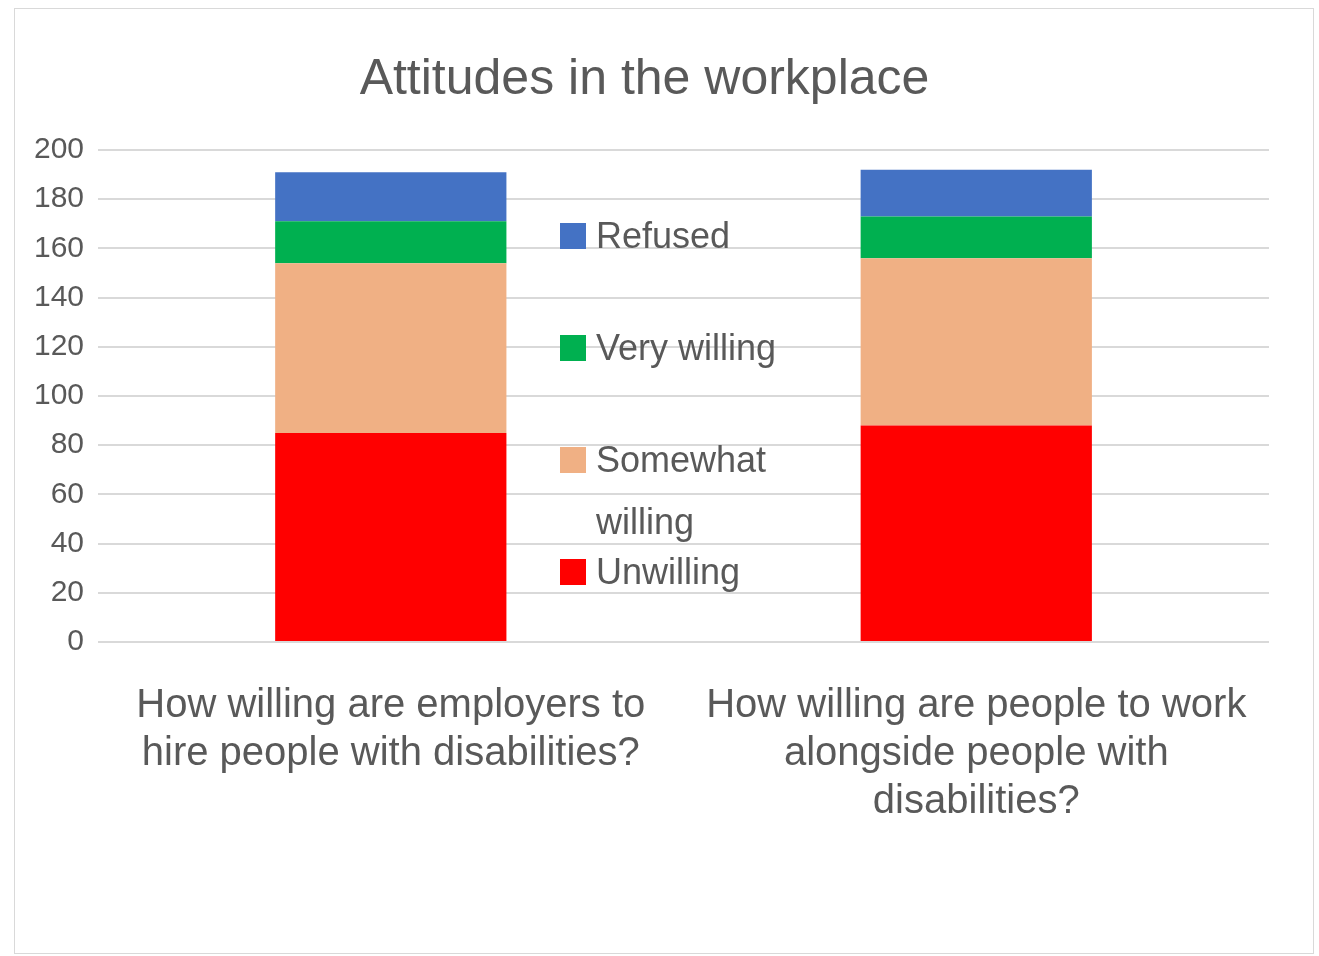 Image resolution: width=1319 pixels, height=956 pixels. What do you see at coordinates (686, 348) in the screenshot?
I see `legend-label: Very willing` at bounding box center [686, 348].